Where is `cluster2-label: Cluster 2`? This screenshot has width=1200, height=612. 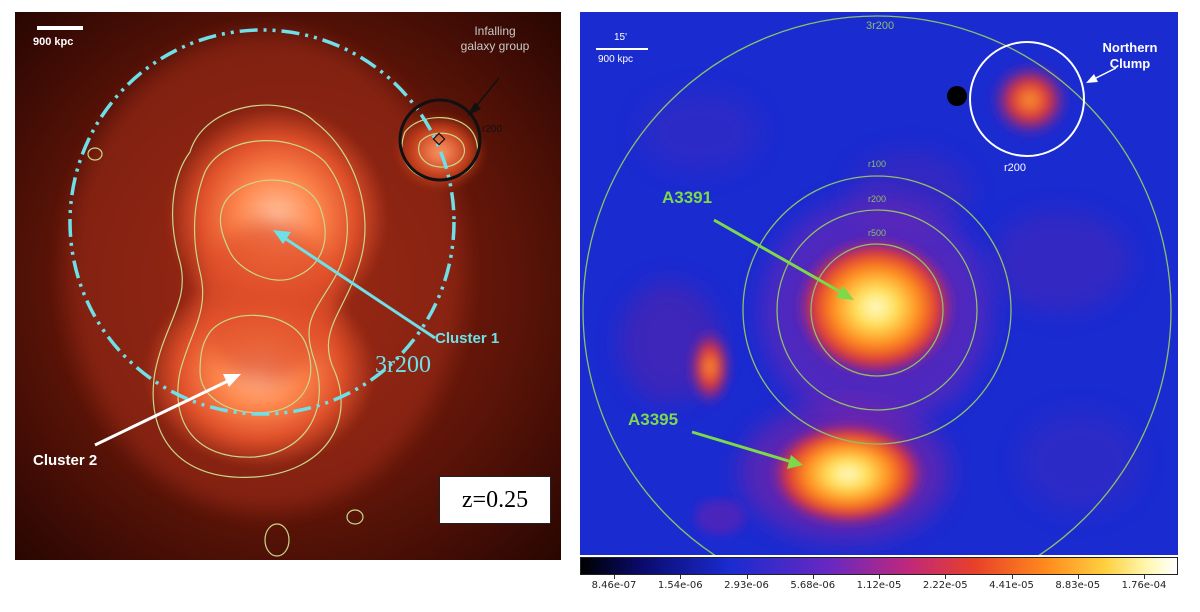
cluster2-label: Cluster 2 is located at coordinates (65, 460).